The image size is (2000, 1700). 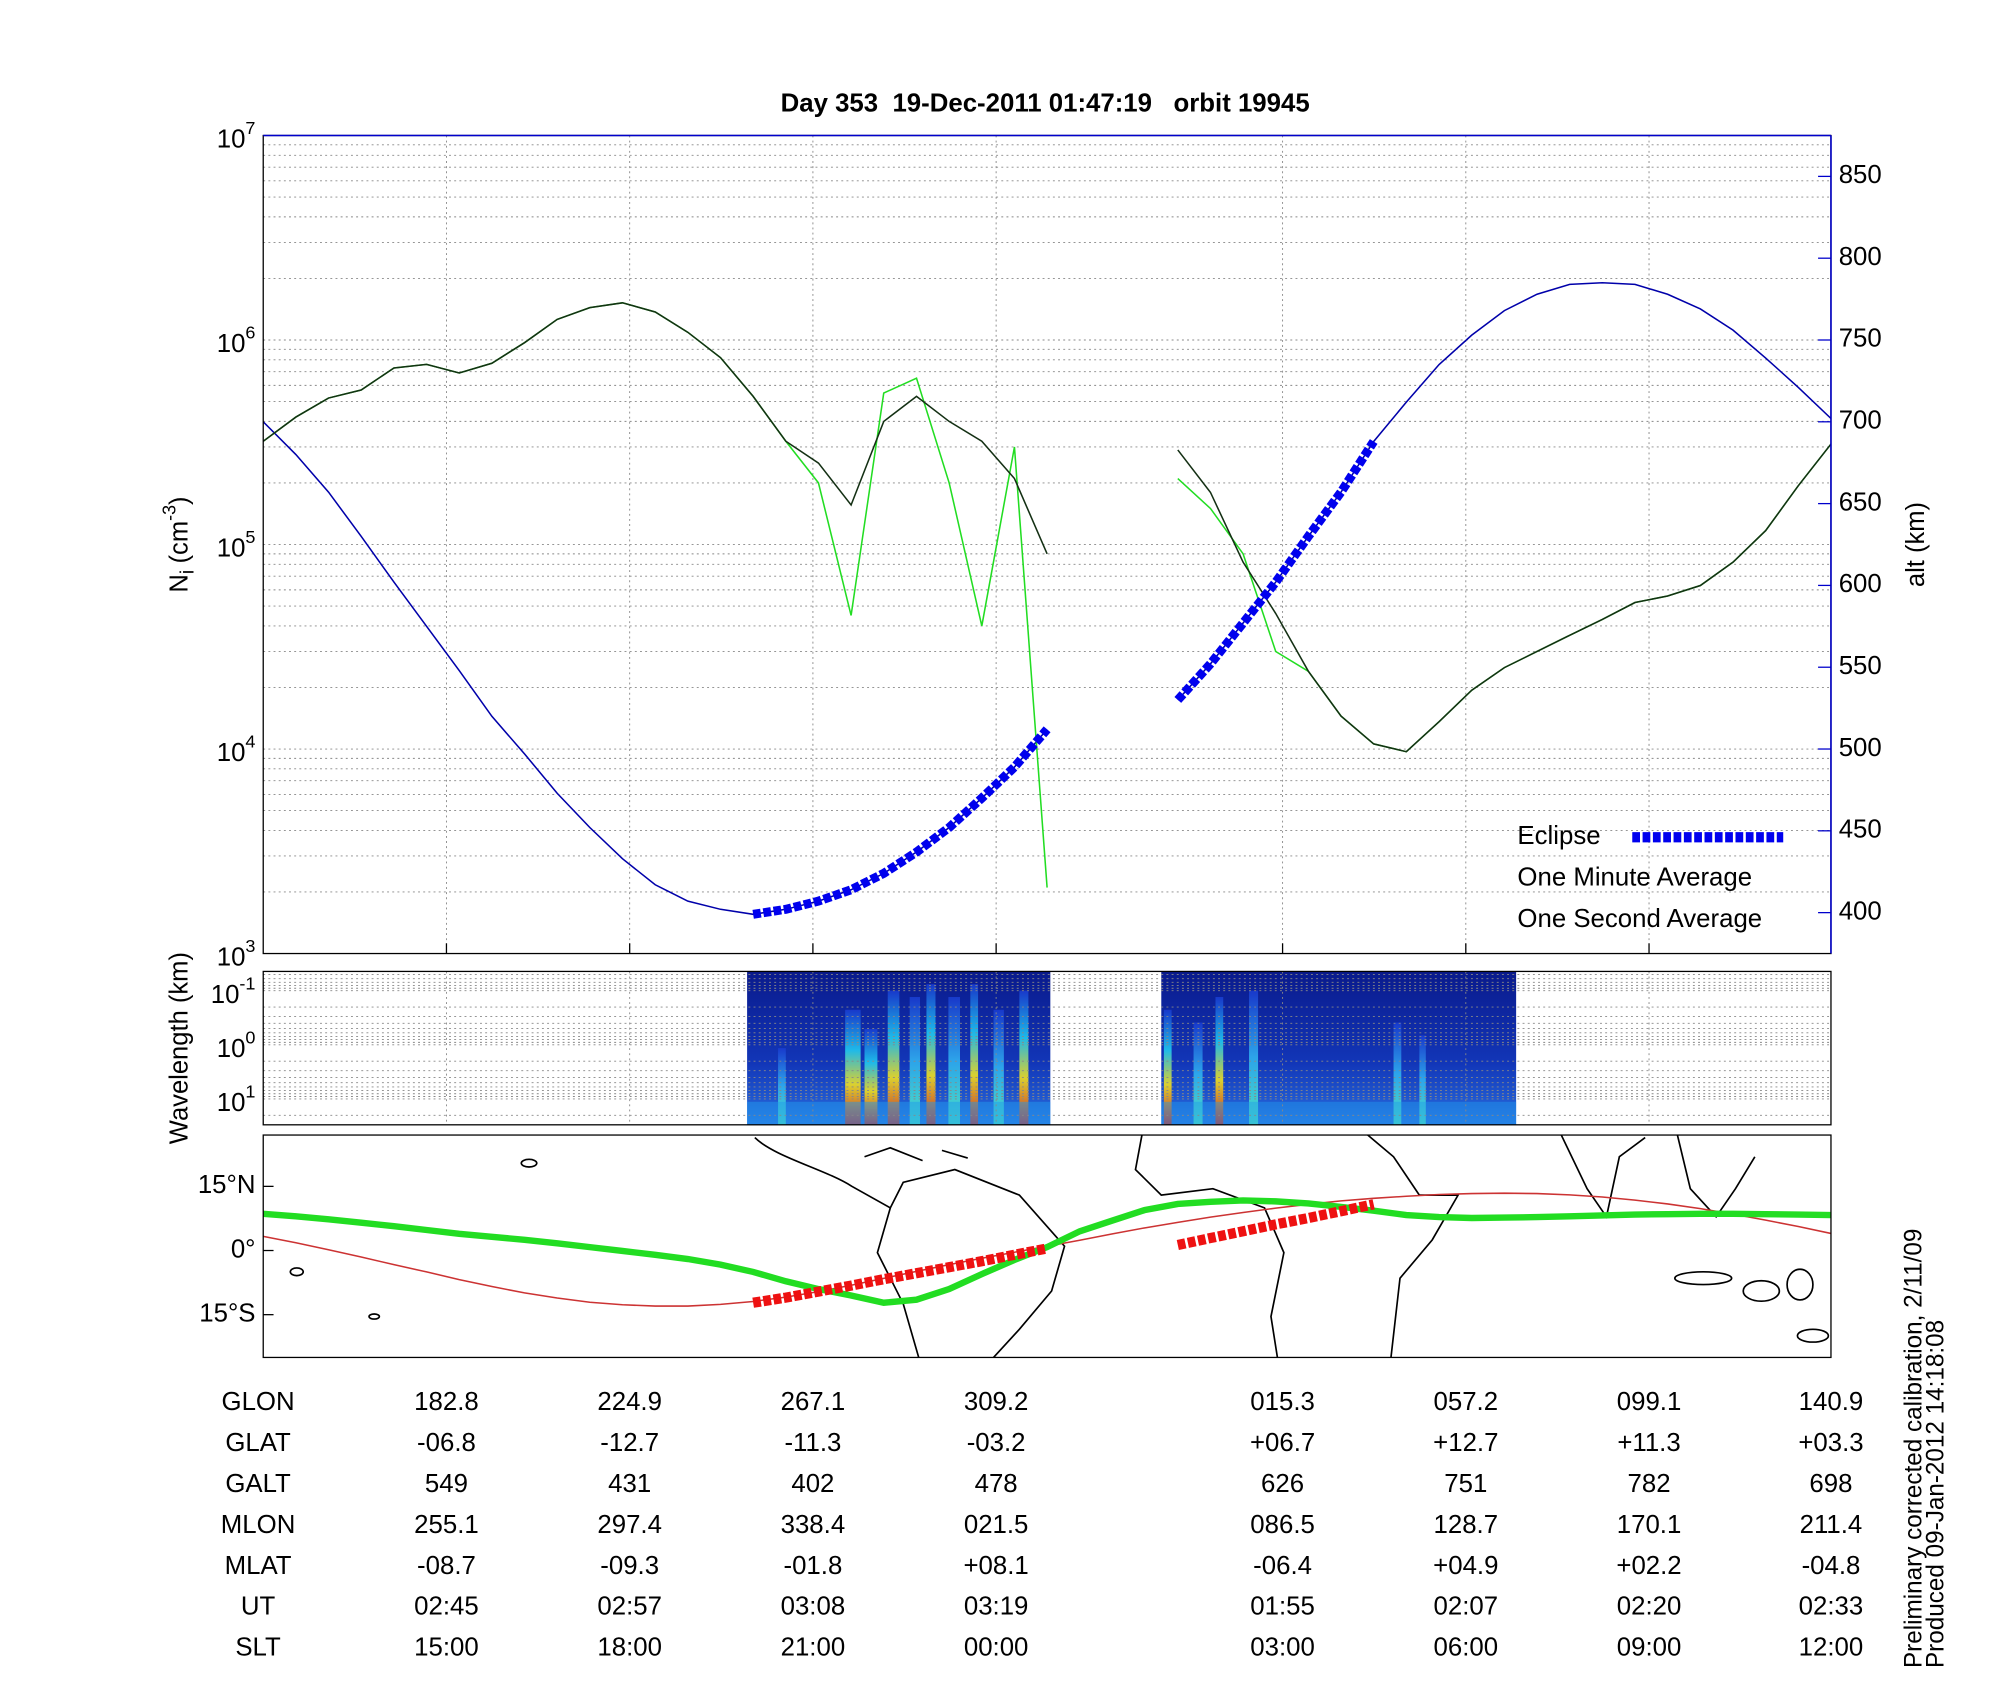 What do you see at coordinates (236, 544) in the screenshot?
I see `y-tick-label: 10⁵` at bounding box center [236, 544].